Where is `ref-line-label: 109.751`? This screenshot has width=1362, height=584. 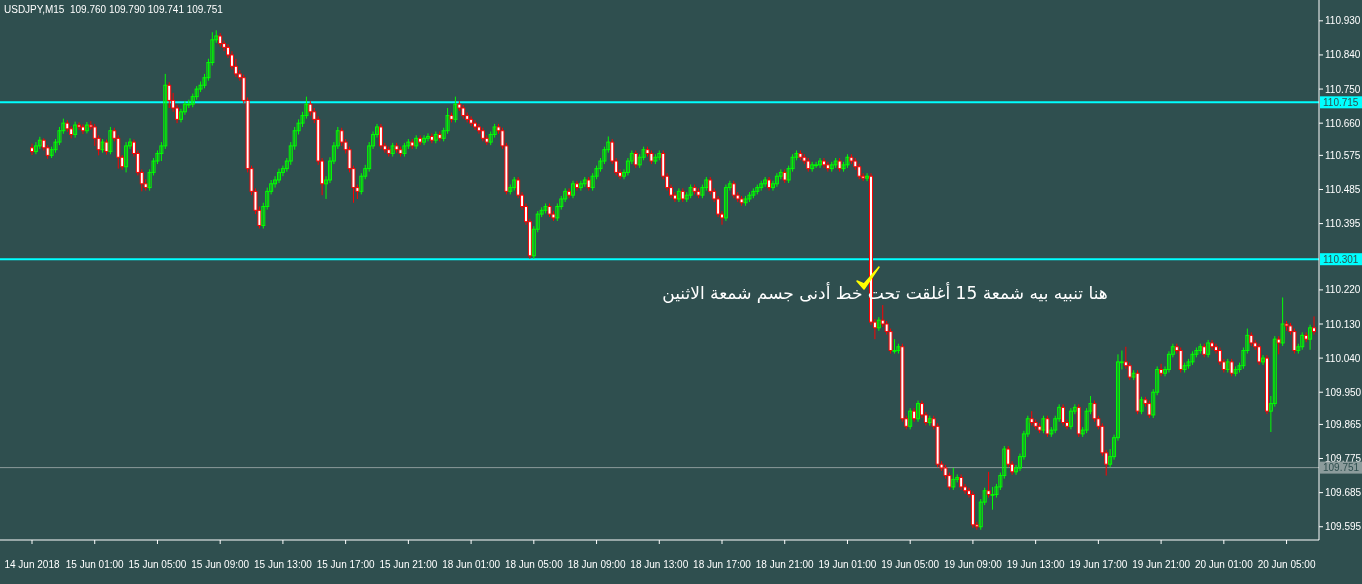
ref-line-label: 109.751 is located at coordinates (1341, 468).